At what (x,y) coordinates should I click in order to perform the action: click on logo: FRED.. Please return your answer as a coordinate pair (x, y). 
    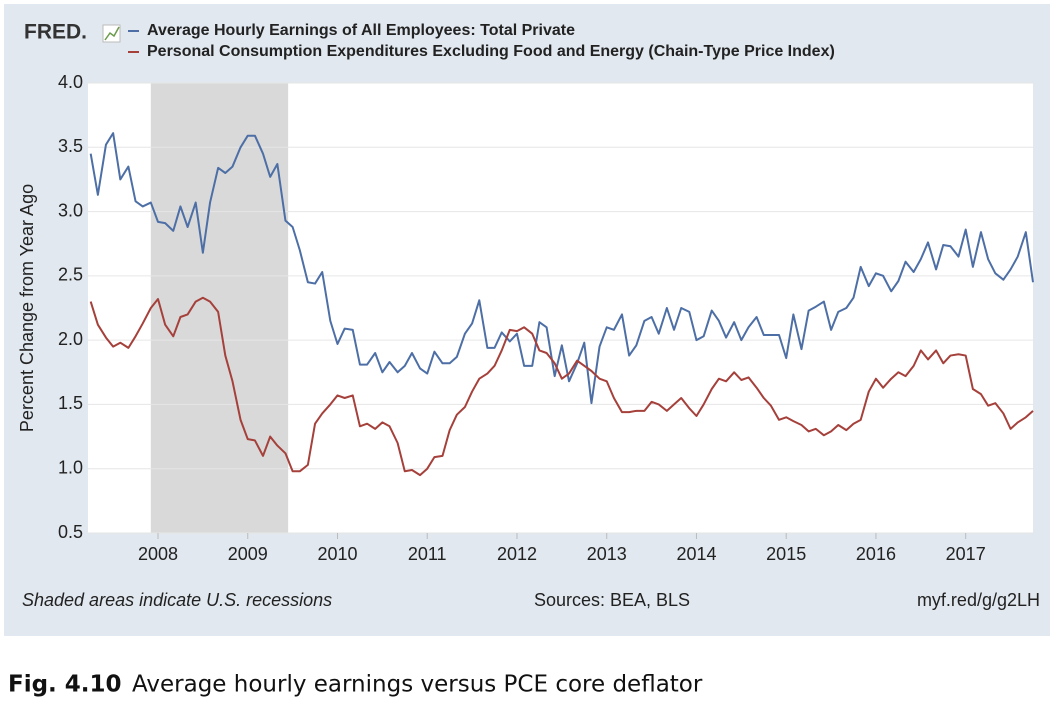
    Looking at the image, I should click on (55, 32).